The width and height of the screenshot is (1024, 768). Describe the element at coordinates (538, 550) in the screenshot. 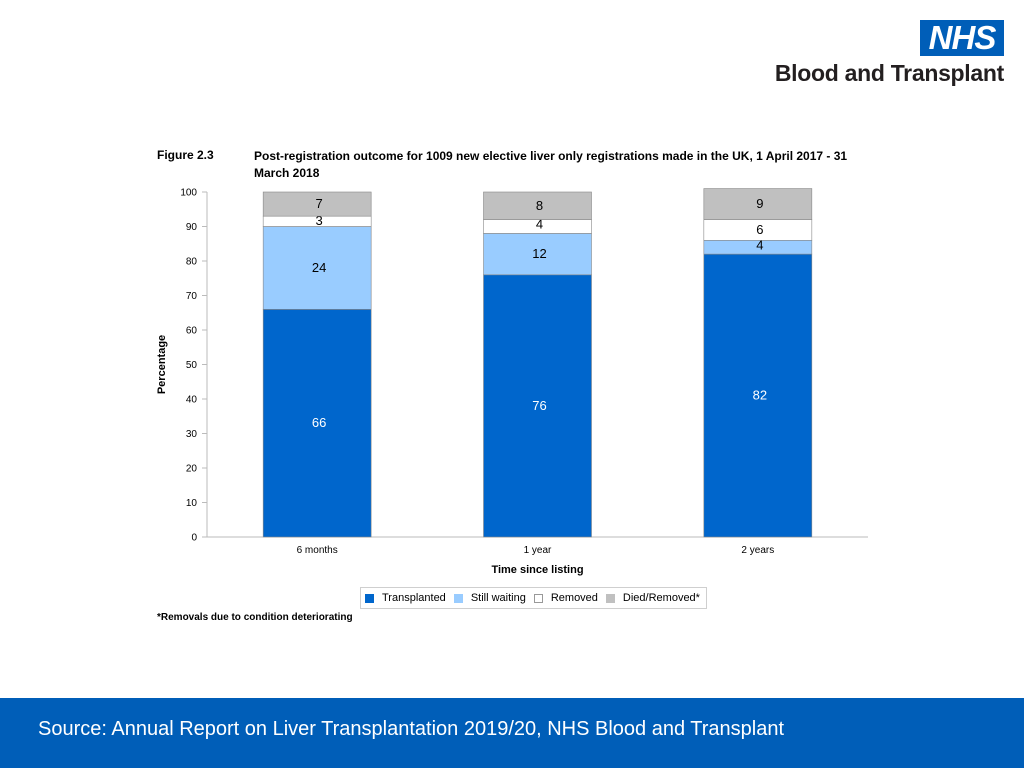

I see `x-tick-label: 1 year` at that location.